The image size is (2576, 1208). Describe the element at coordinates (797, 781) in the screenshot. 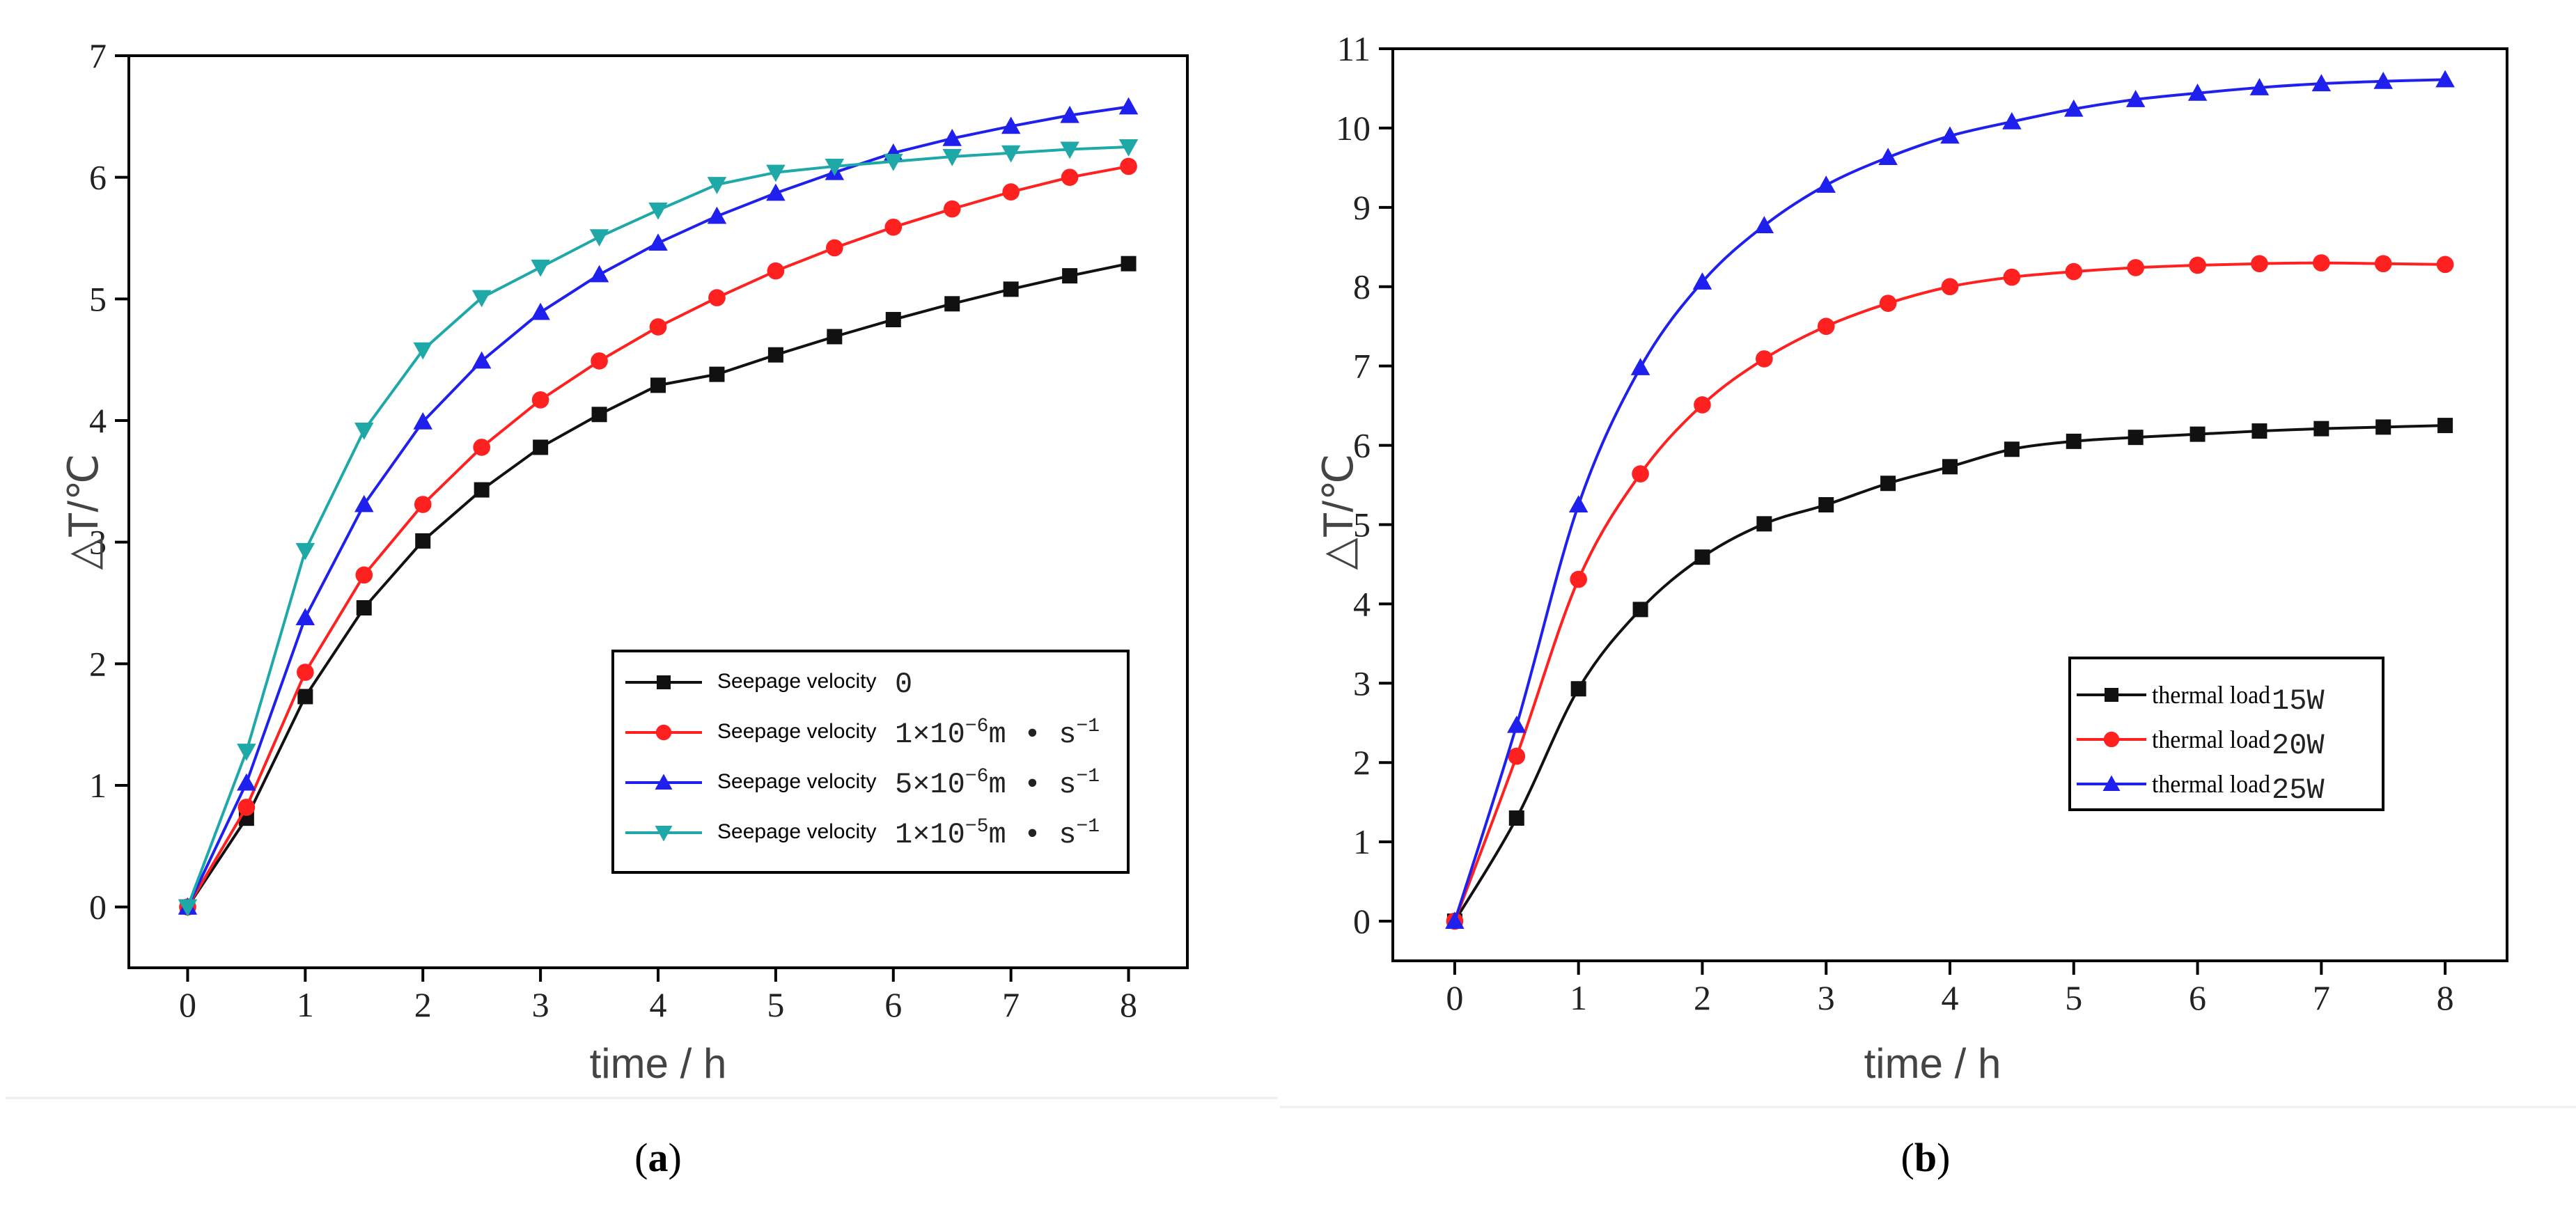

I see `panel-a-legend-label-3: Seepage velocity` at that location.